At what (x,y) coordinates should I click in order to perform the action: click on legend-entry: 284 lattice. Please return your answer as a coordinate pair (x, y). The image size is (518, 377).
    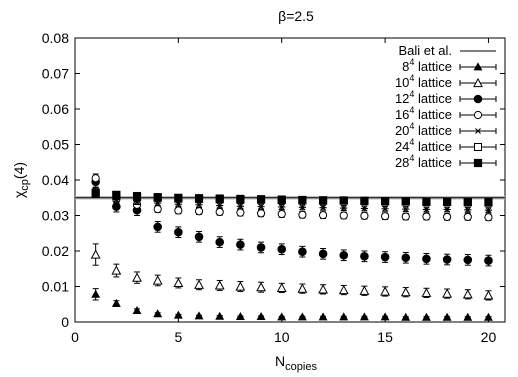
    Looking at the image, I should click on (446, 161).